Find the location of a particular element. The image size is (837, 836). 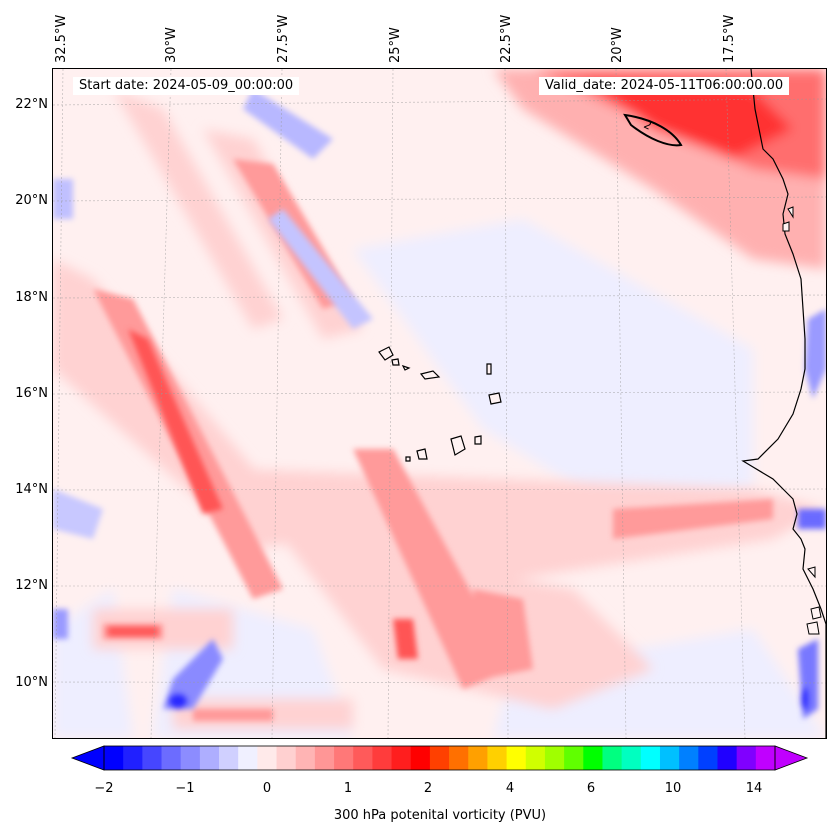

lat-label: 10°N is located at coordinates (31, 682).